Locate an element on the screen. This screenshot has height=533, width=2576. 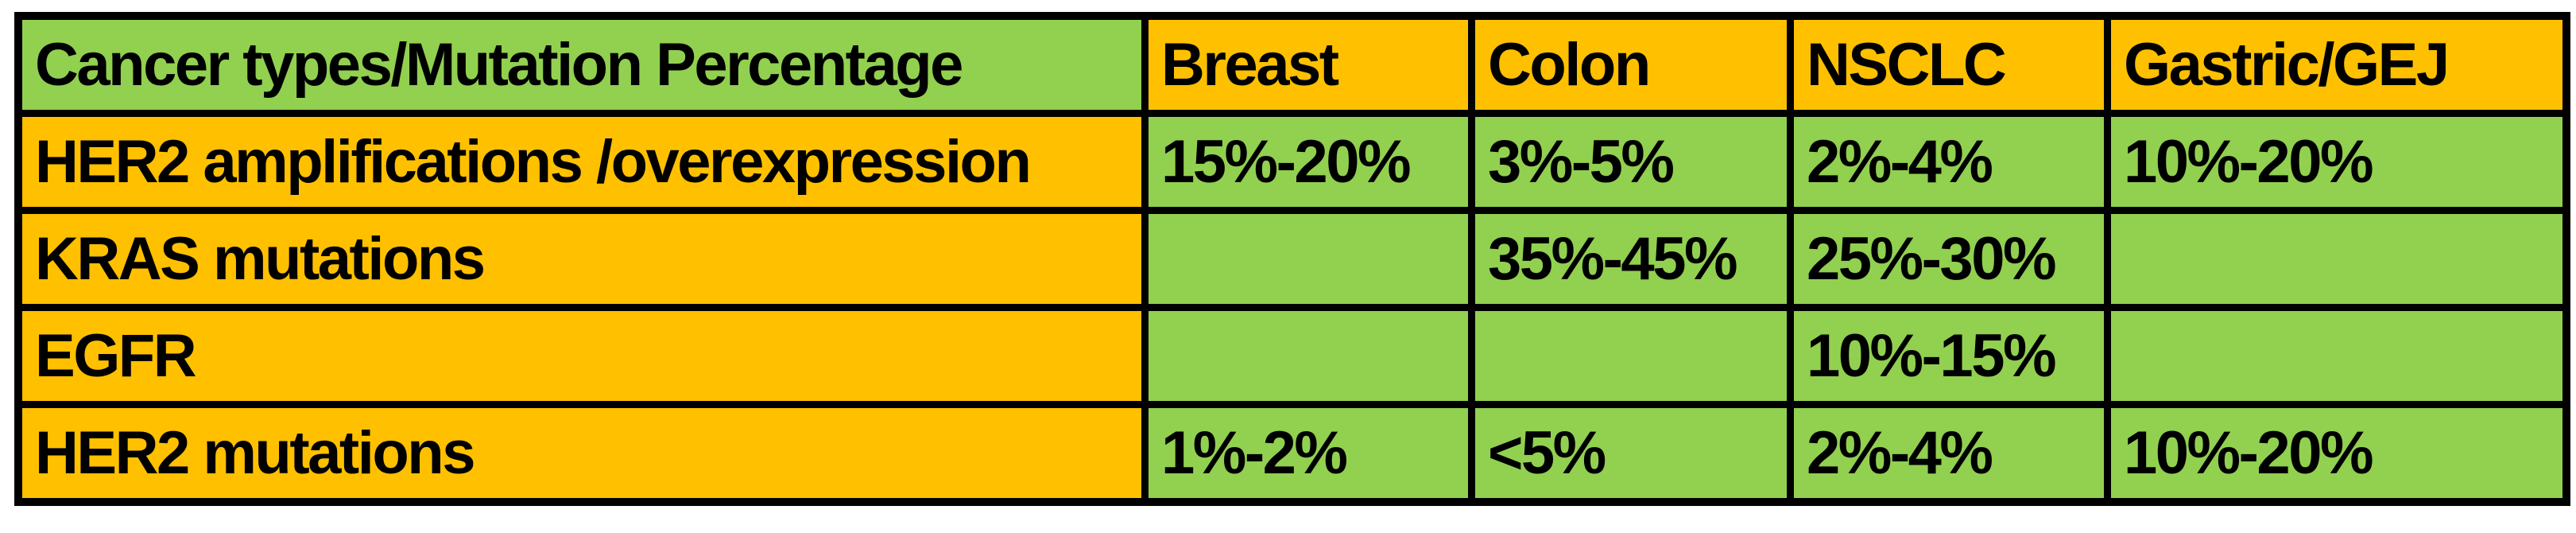
row-label-her2-mutations: HER2 mutations is located at coordinates (581, 453).